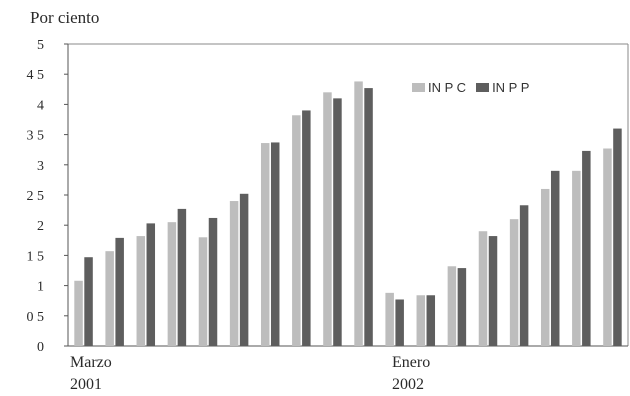 This screenshot has width=630, height=396. Describe the element at coordinates (40, 287) in the screenshot. I see `y-tick-label: 1` at that location.